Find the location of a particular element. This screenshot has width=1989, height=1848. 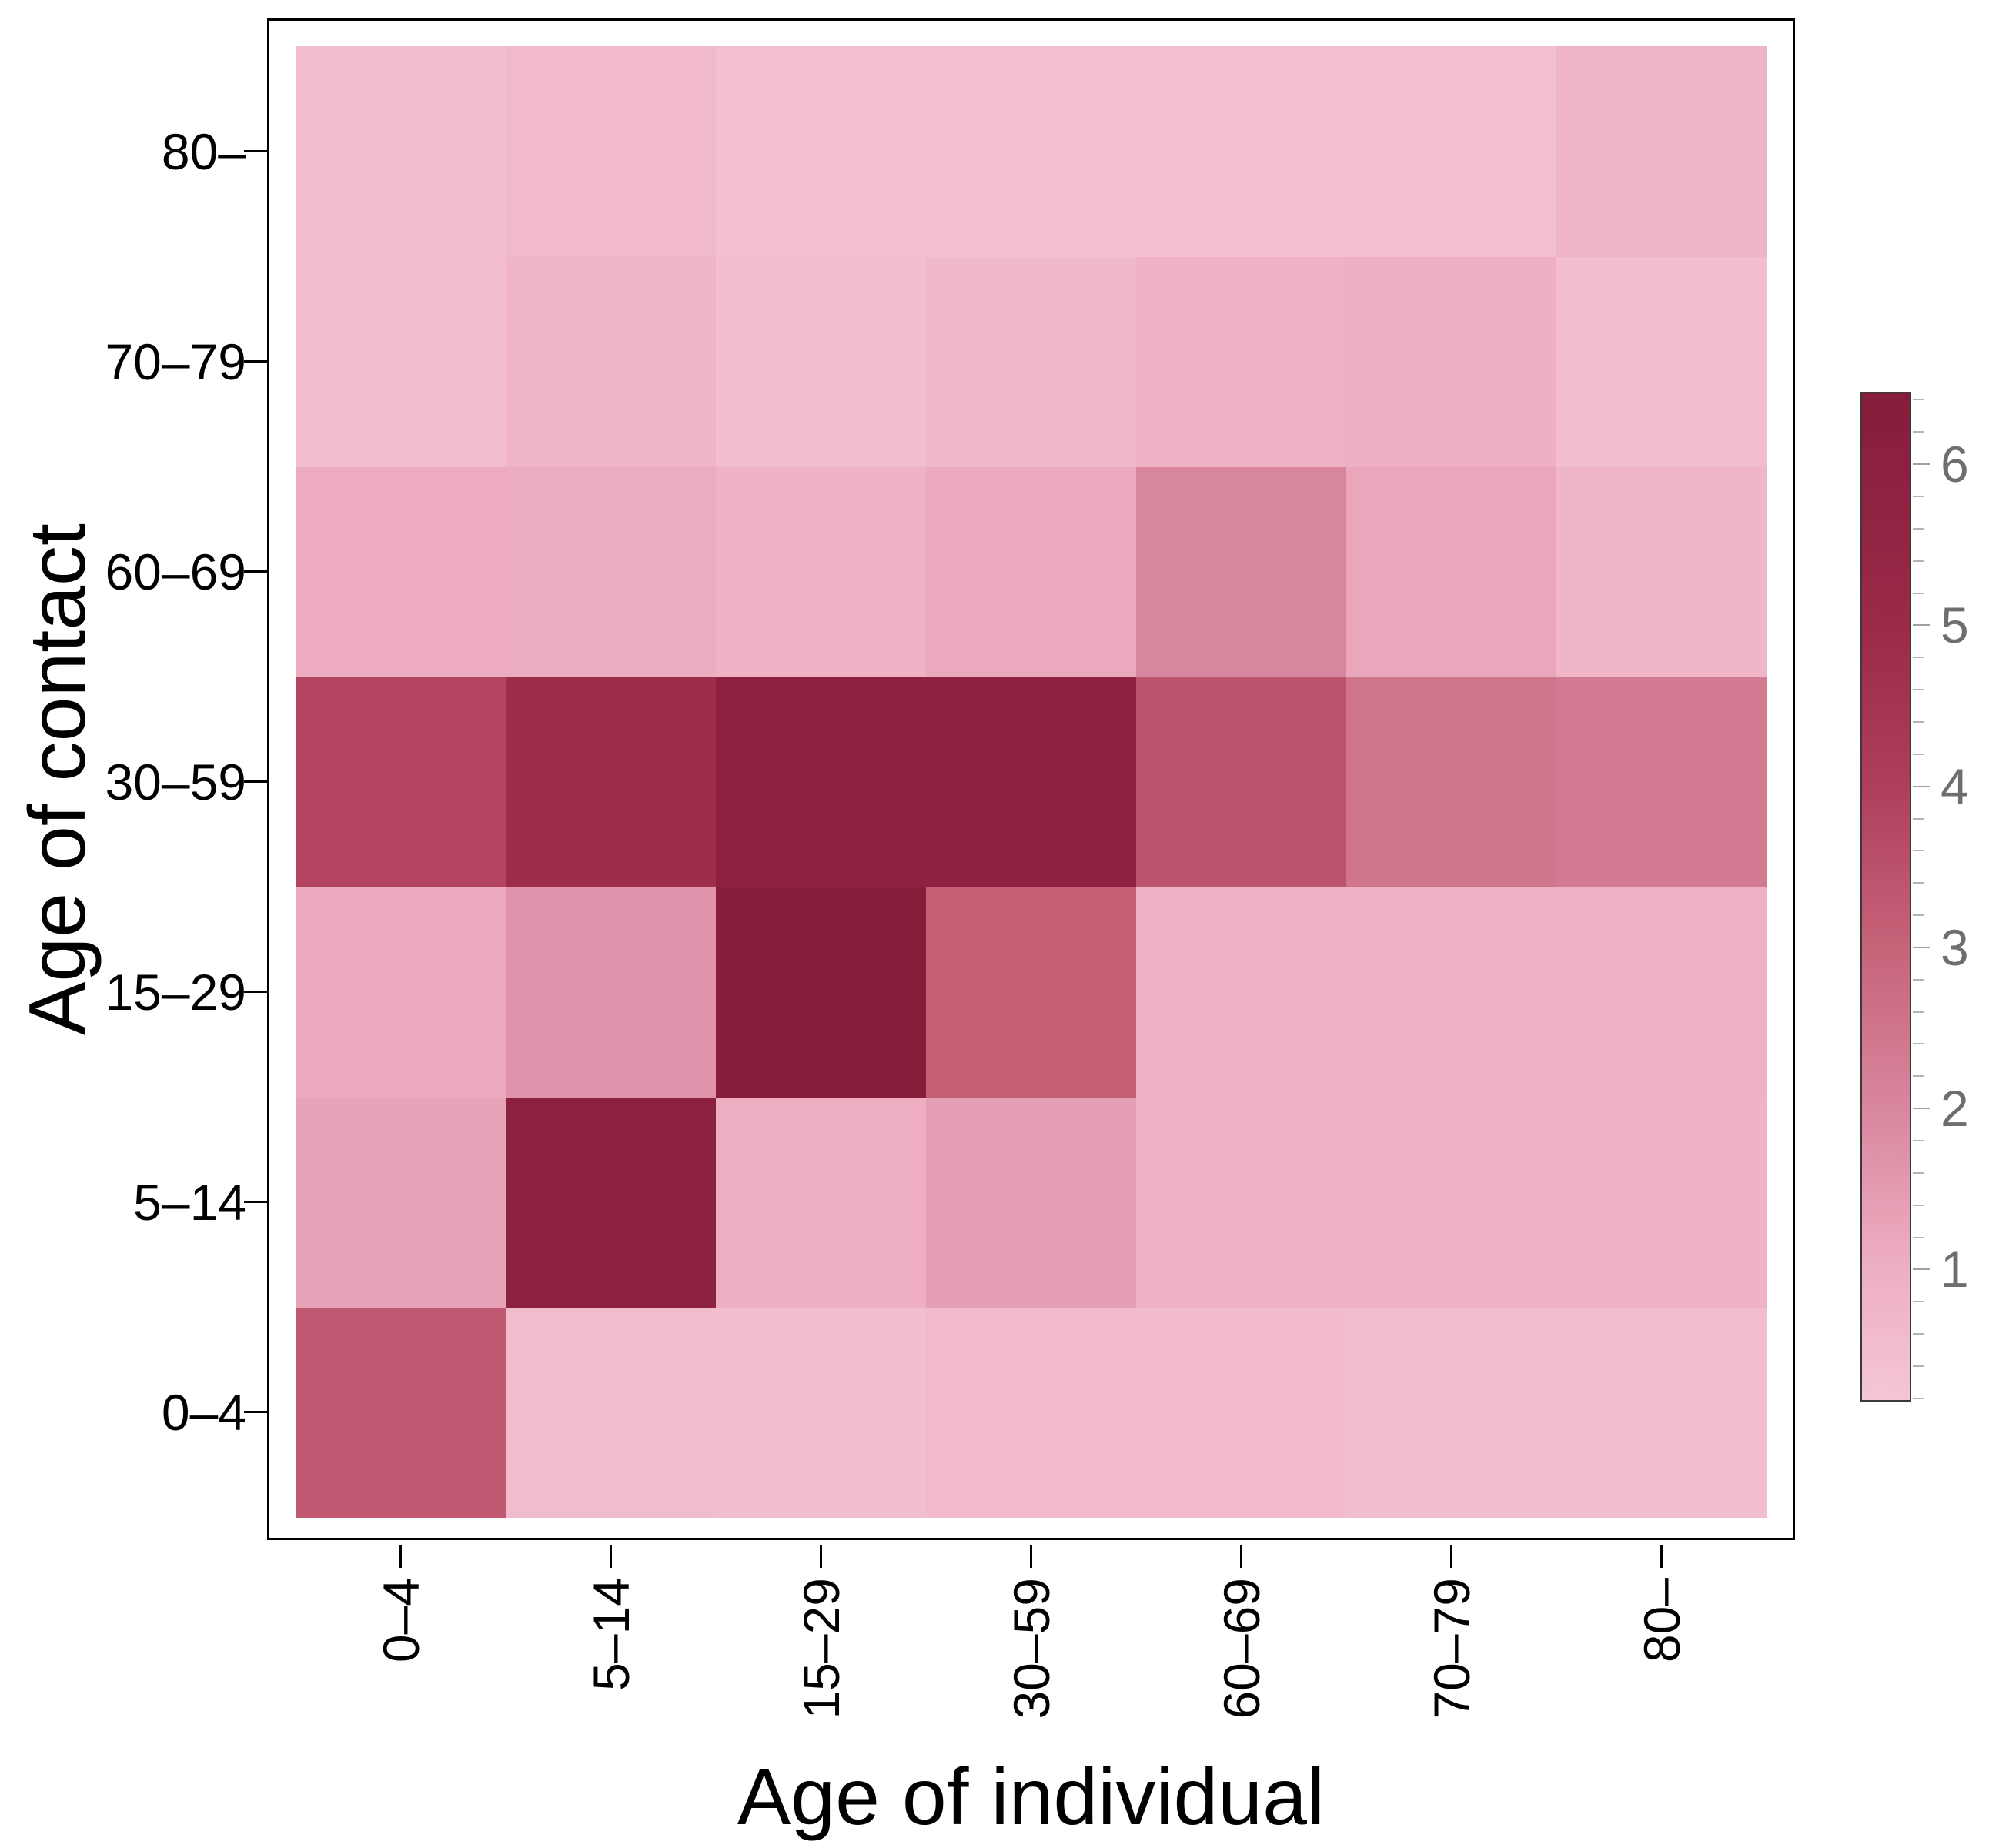

x-tick-label: 60–69 is located at coordinates (1241, 1648).